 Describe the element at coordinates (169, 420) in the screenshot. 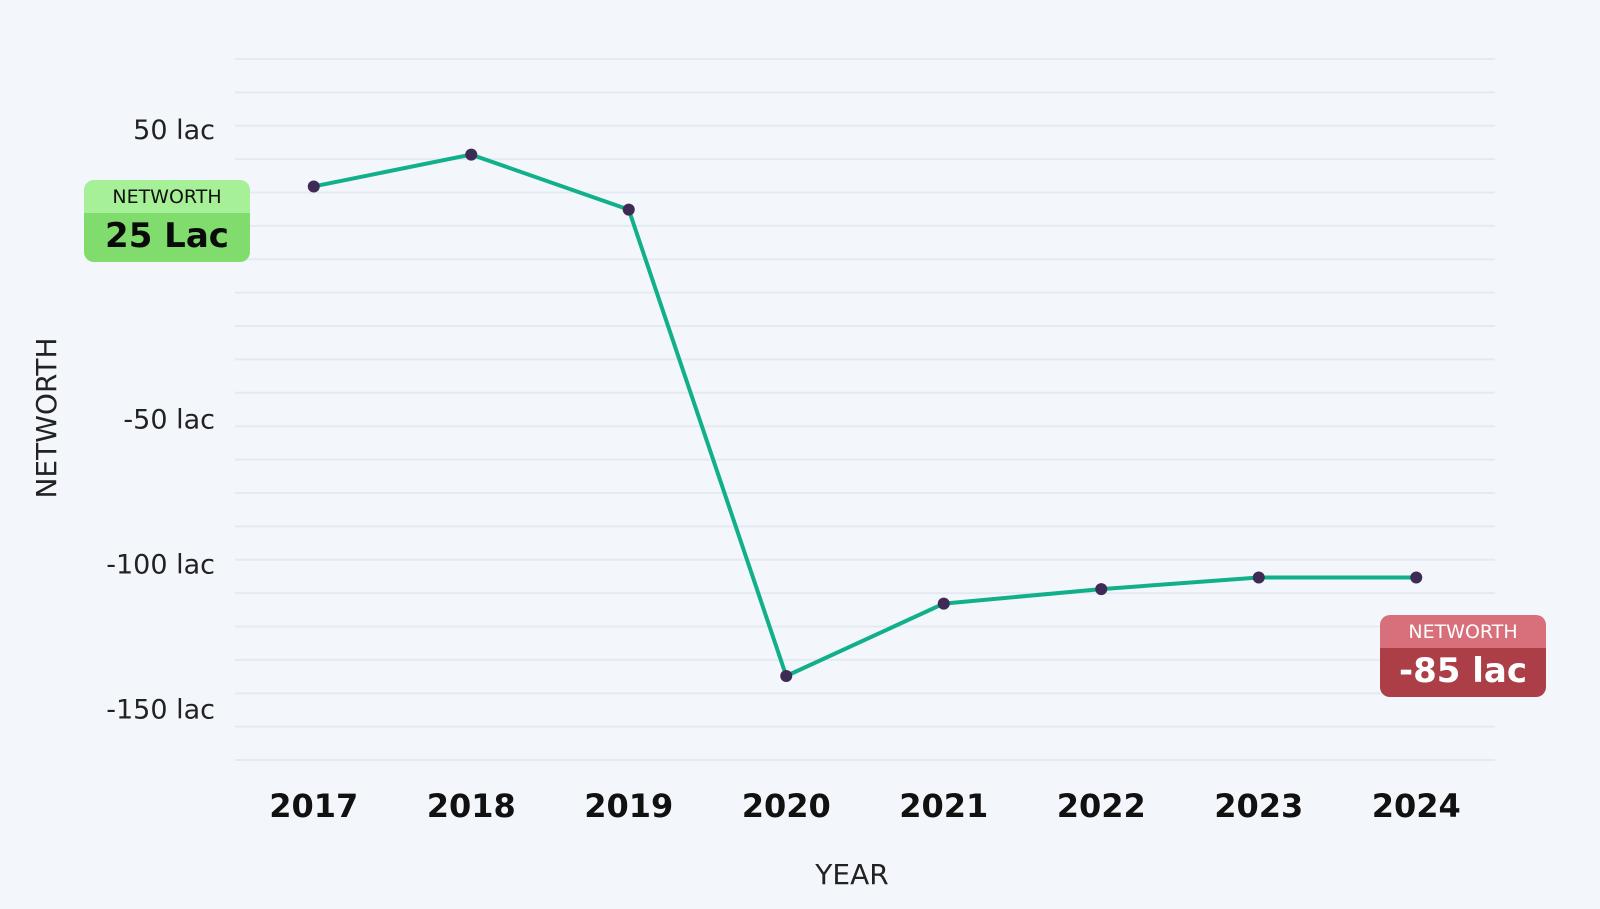

I see `y-tick-label: -50 lac` at that location.